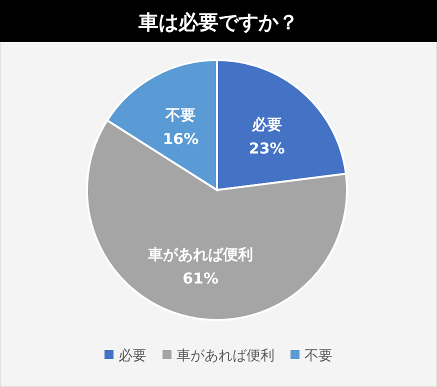  What do you see at coordinates (200, 279) in the screenshot?
I see `data-label: 61%` at bounding box center [200, 279].